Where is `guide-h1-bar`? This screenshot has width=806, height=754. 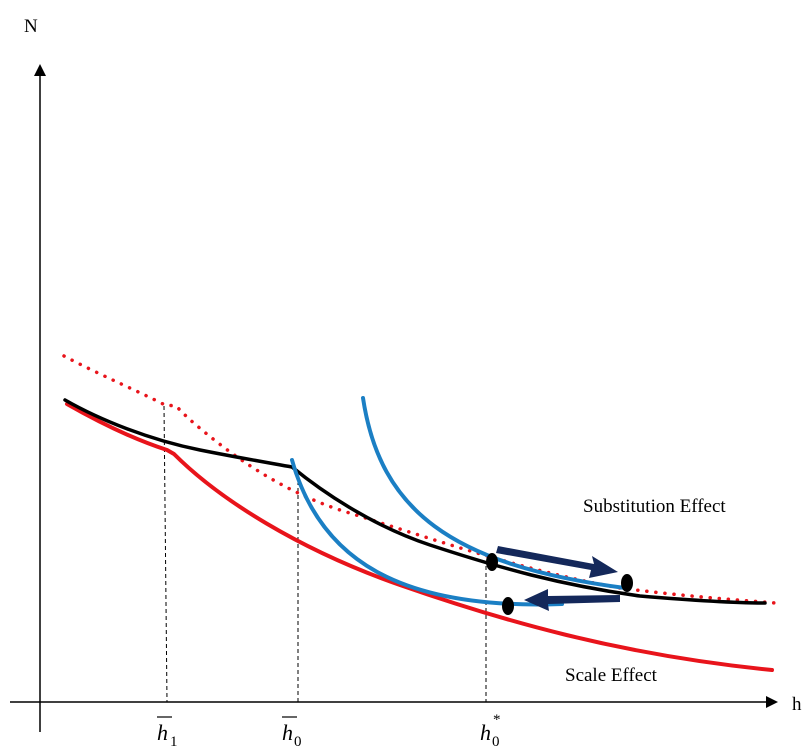 guide-h1-bar is located at coordinates (165, 554).